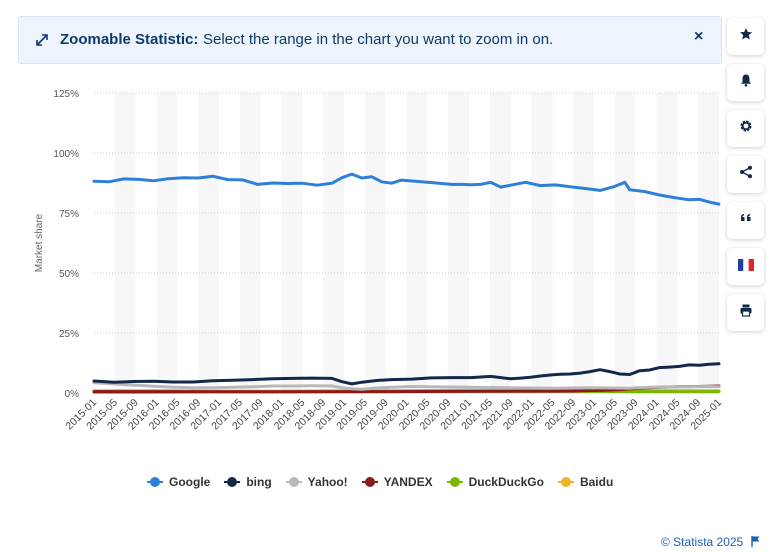  I want to click on share-icon, so click(746, 174).